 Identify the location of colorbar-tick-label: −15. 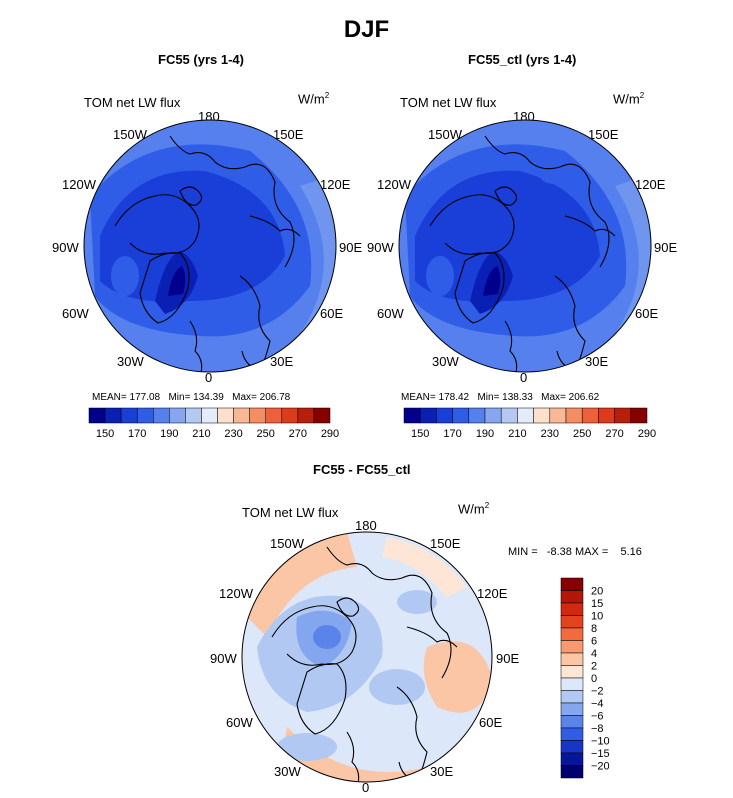
(600, 754).